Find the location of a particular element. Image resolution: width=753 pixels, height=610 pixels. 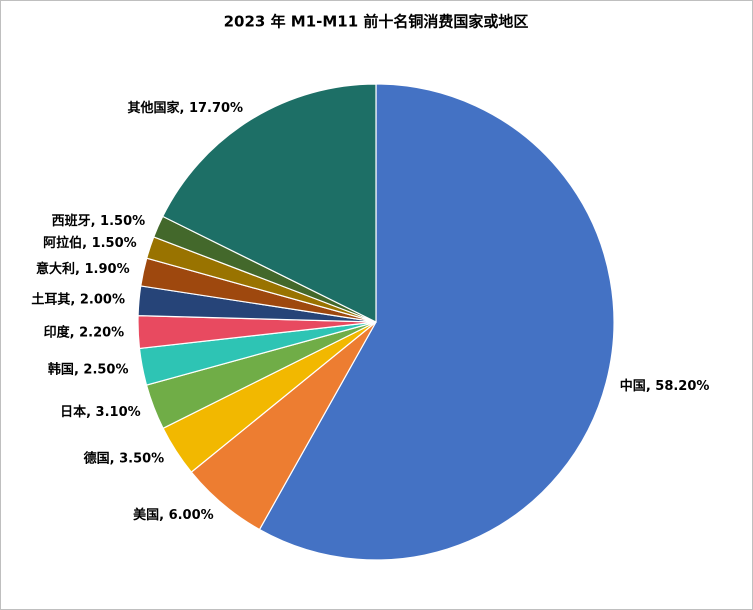

value-label: 6.00% is located at coordinates (191, 514).